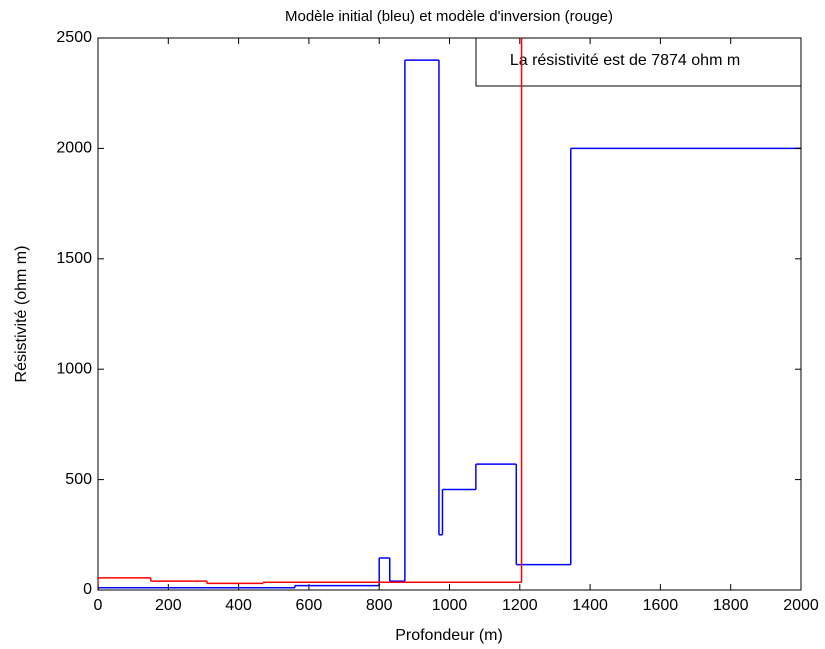 The height and width of the screenshot is (649, 825). What do you see at coordinates (98, 605) in the screenshot?
I see `x-tick-label: 0` at bounding box center [98, 605].